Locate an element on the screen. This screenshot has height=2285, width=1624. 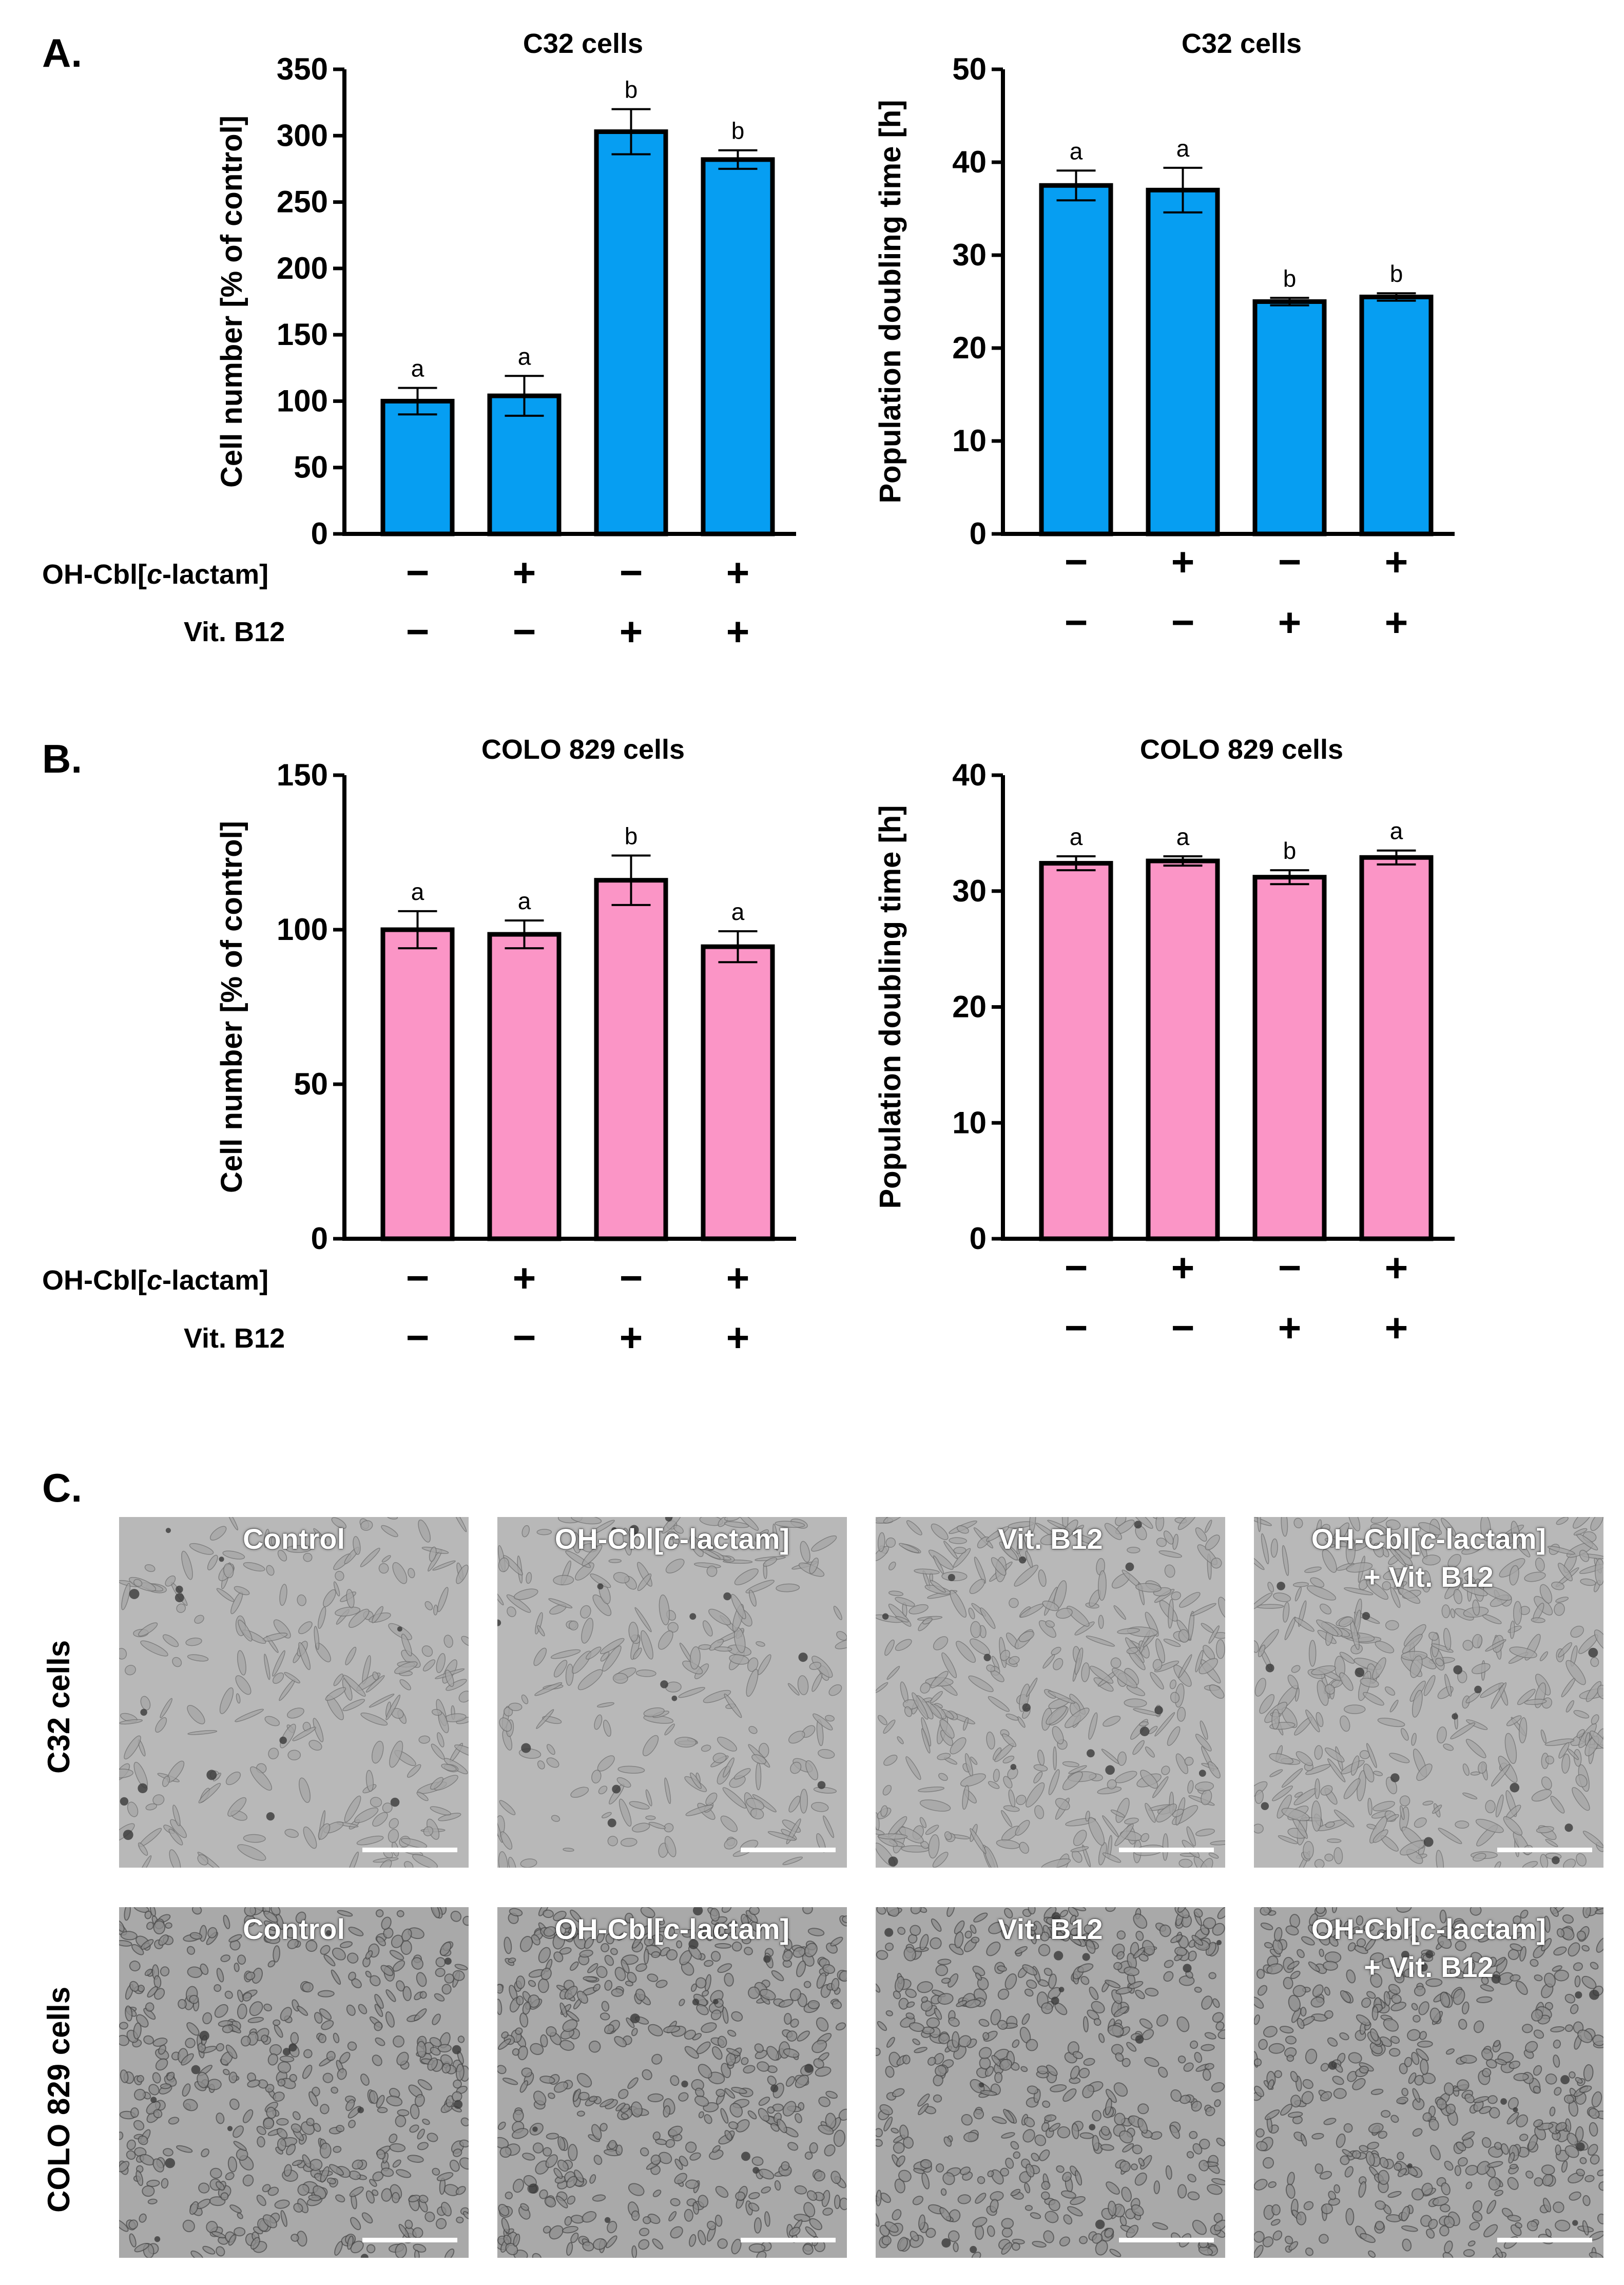
vit-b12-label-b: Vit. B12 is located at coordinates (235, 1338).